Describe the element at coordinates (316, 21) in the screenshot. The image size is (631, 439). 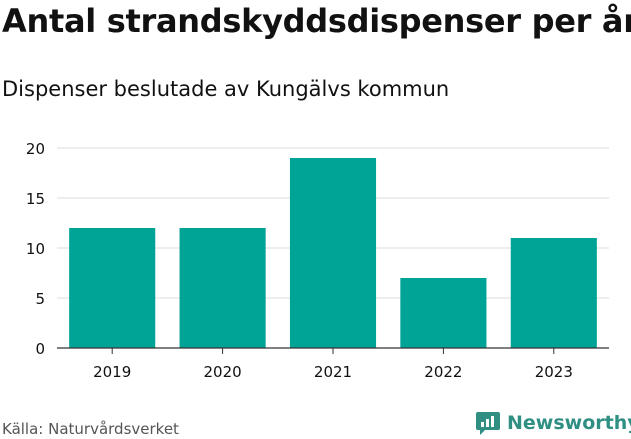
I see `chart-title: Antal strandskyddsdispenser per år` at that location.